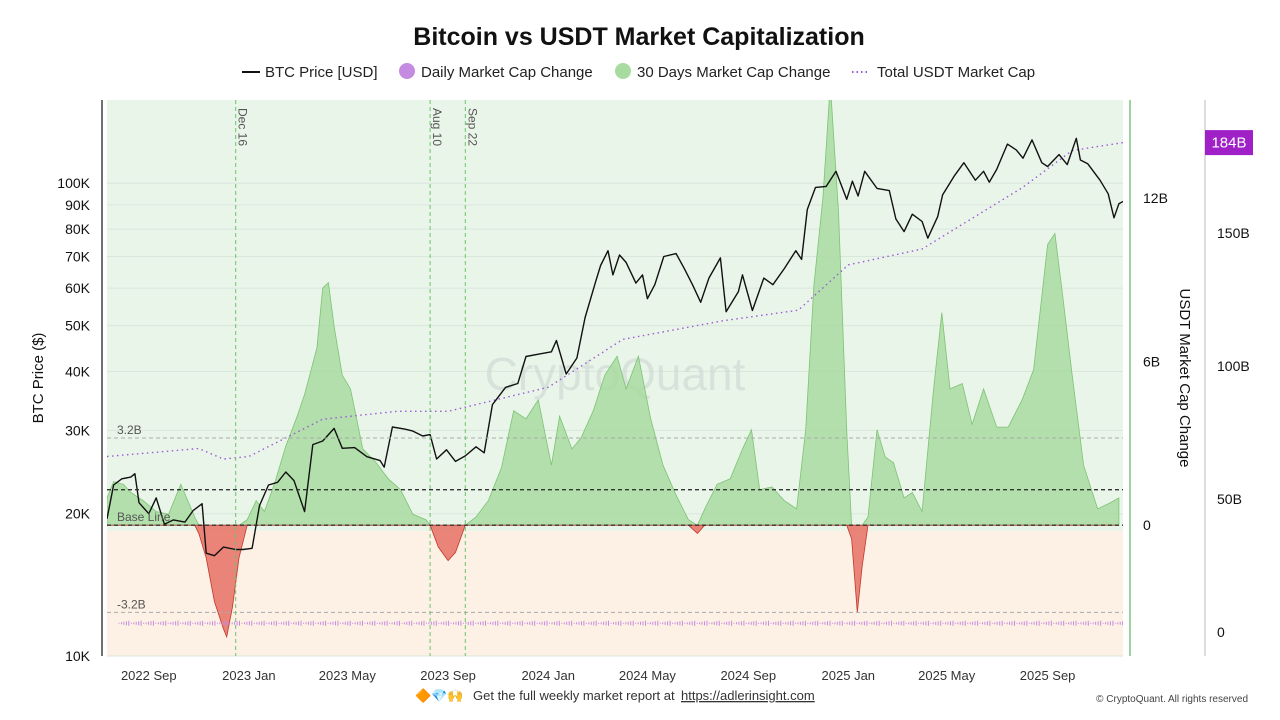  What do you see at coordinates (733, 72) in the screenshot?
I see `legend-label-30d: 30 Days Market Cap Change` at bounding box center [733, 72].